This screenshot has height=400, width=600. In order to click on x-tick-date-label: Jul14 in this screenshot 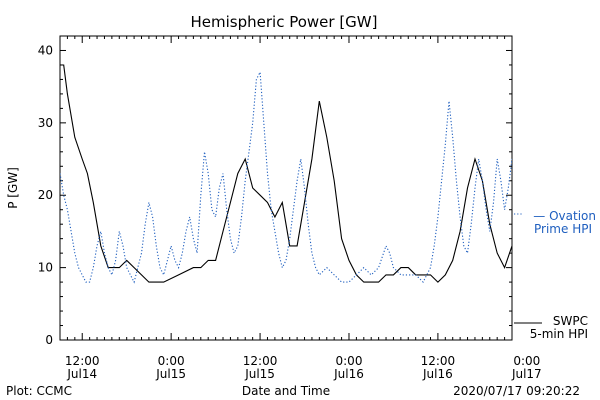, I will do `click(81, 374)`.